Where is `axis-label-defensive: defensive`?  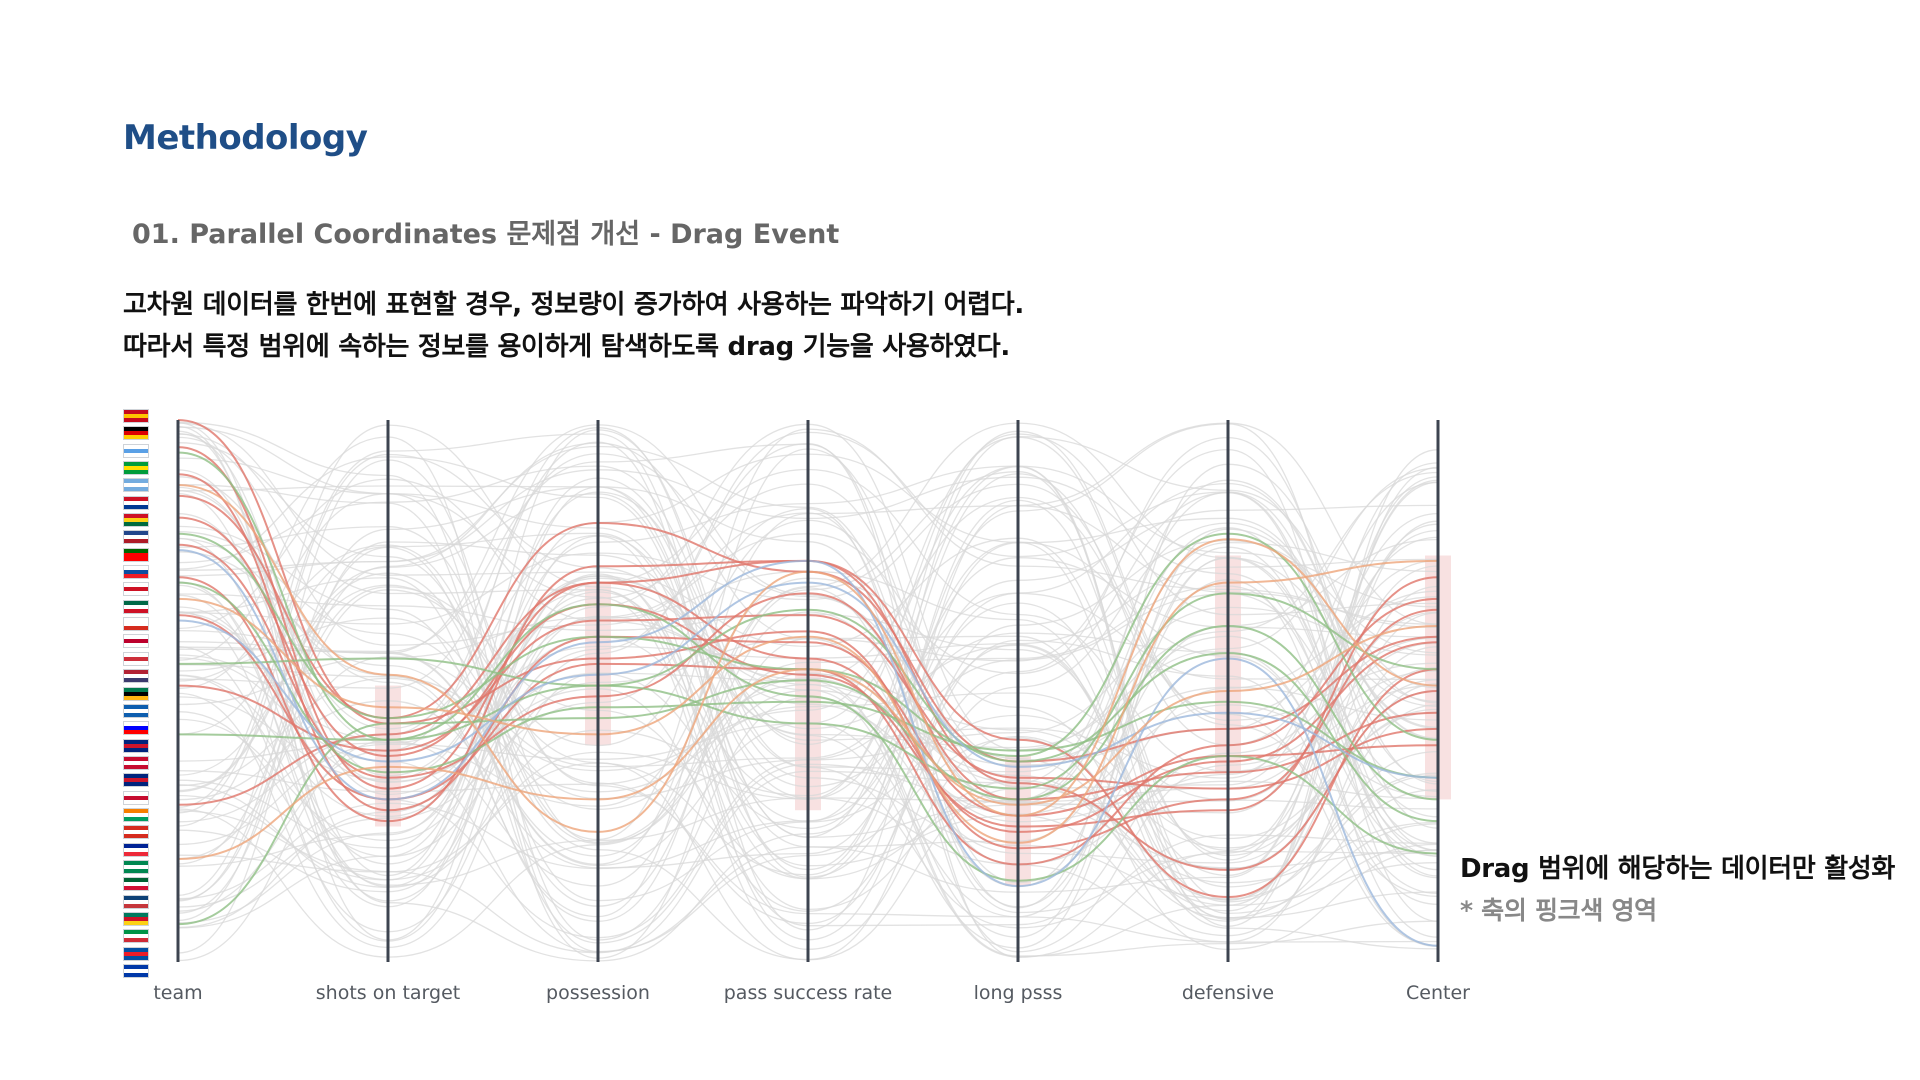
axis-label-defensive: defensive is located at coordinates (1228, 993).